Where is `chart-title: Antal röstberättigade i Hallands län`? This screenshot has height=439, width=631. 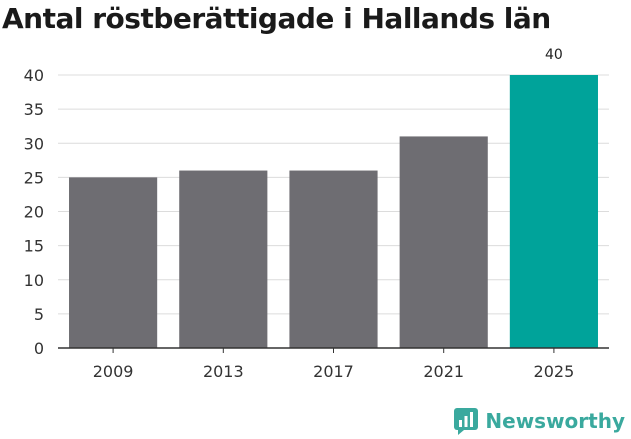
chart-title: Antal röstberättigade i Hallands län is located at coordinates (276, 18).